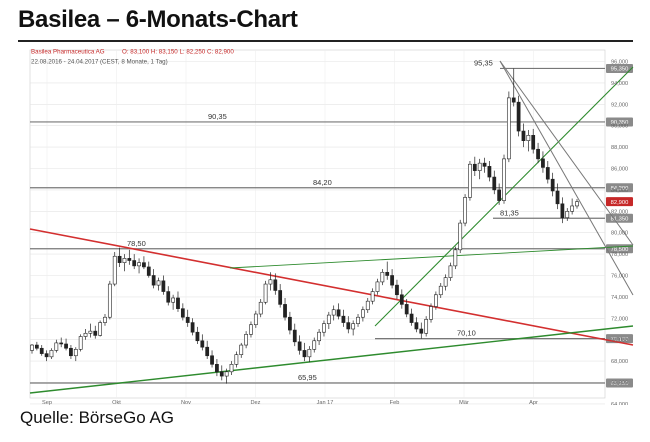  Describe the element at coordinates (619, 277) in the screenshot. I see `y-tick-label: 76,000` at that location.